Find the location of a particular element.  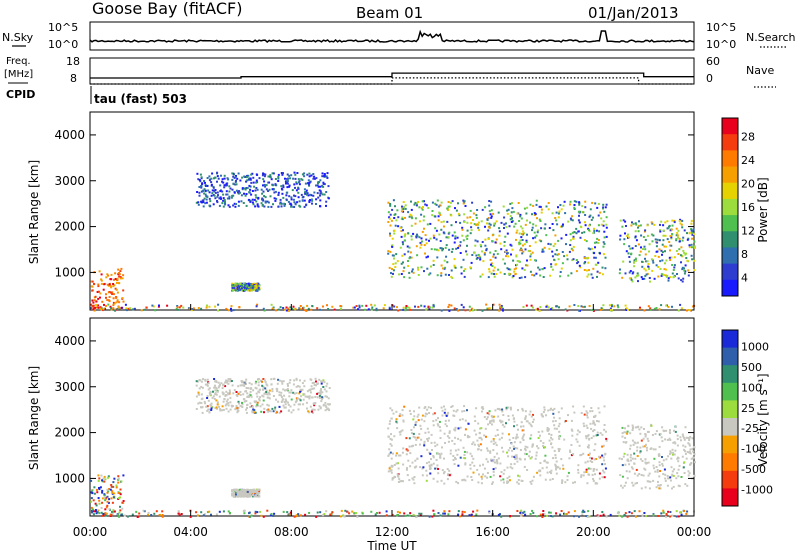

y-tick-label: 1000 is located at coordinates (69, 478).